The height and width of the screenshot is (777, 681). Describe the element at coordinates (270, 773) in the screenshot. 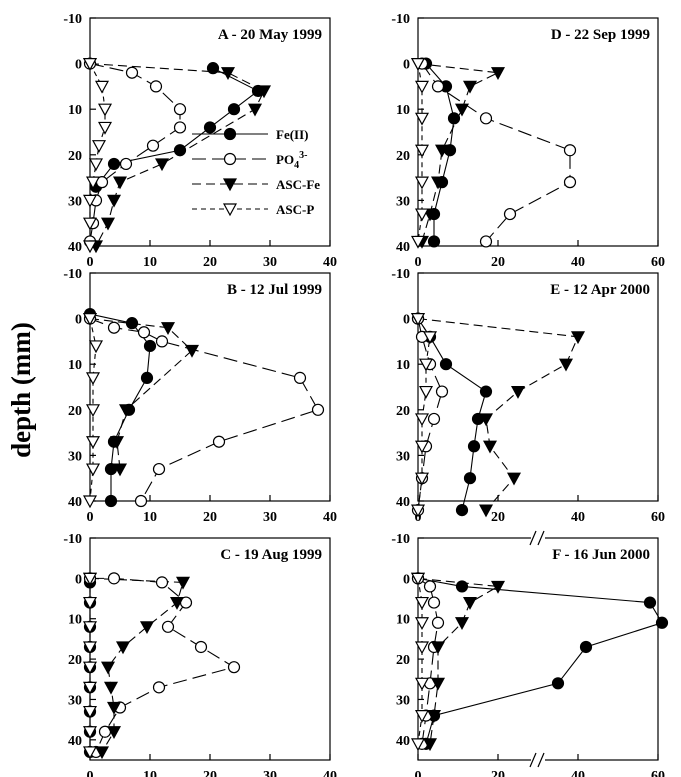

I see `x-tick-label: 30` at that location.